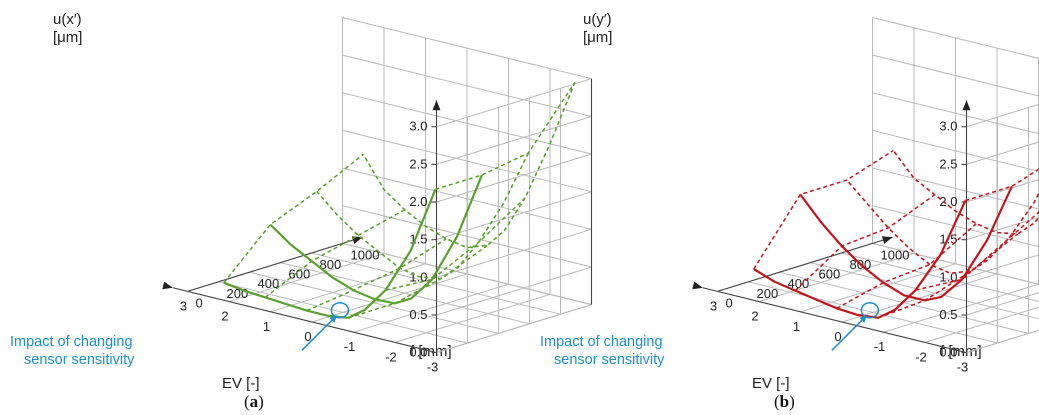 The height and width of the screenshot is (415, 1039). Describe the element at coordinates (597, 19) in the screenshot. I see `panel-b-zlabel-line1: u(y′)` at that location.